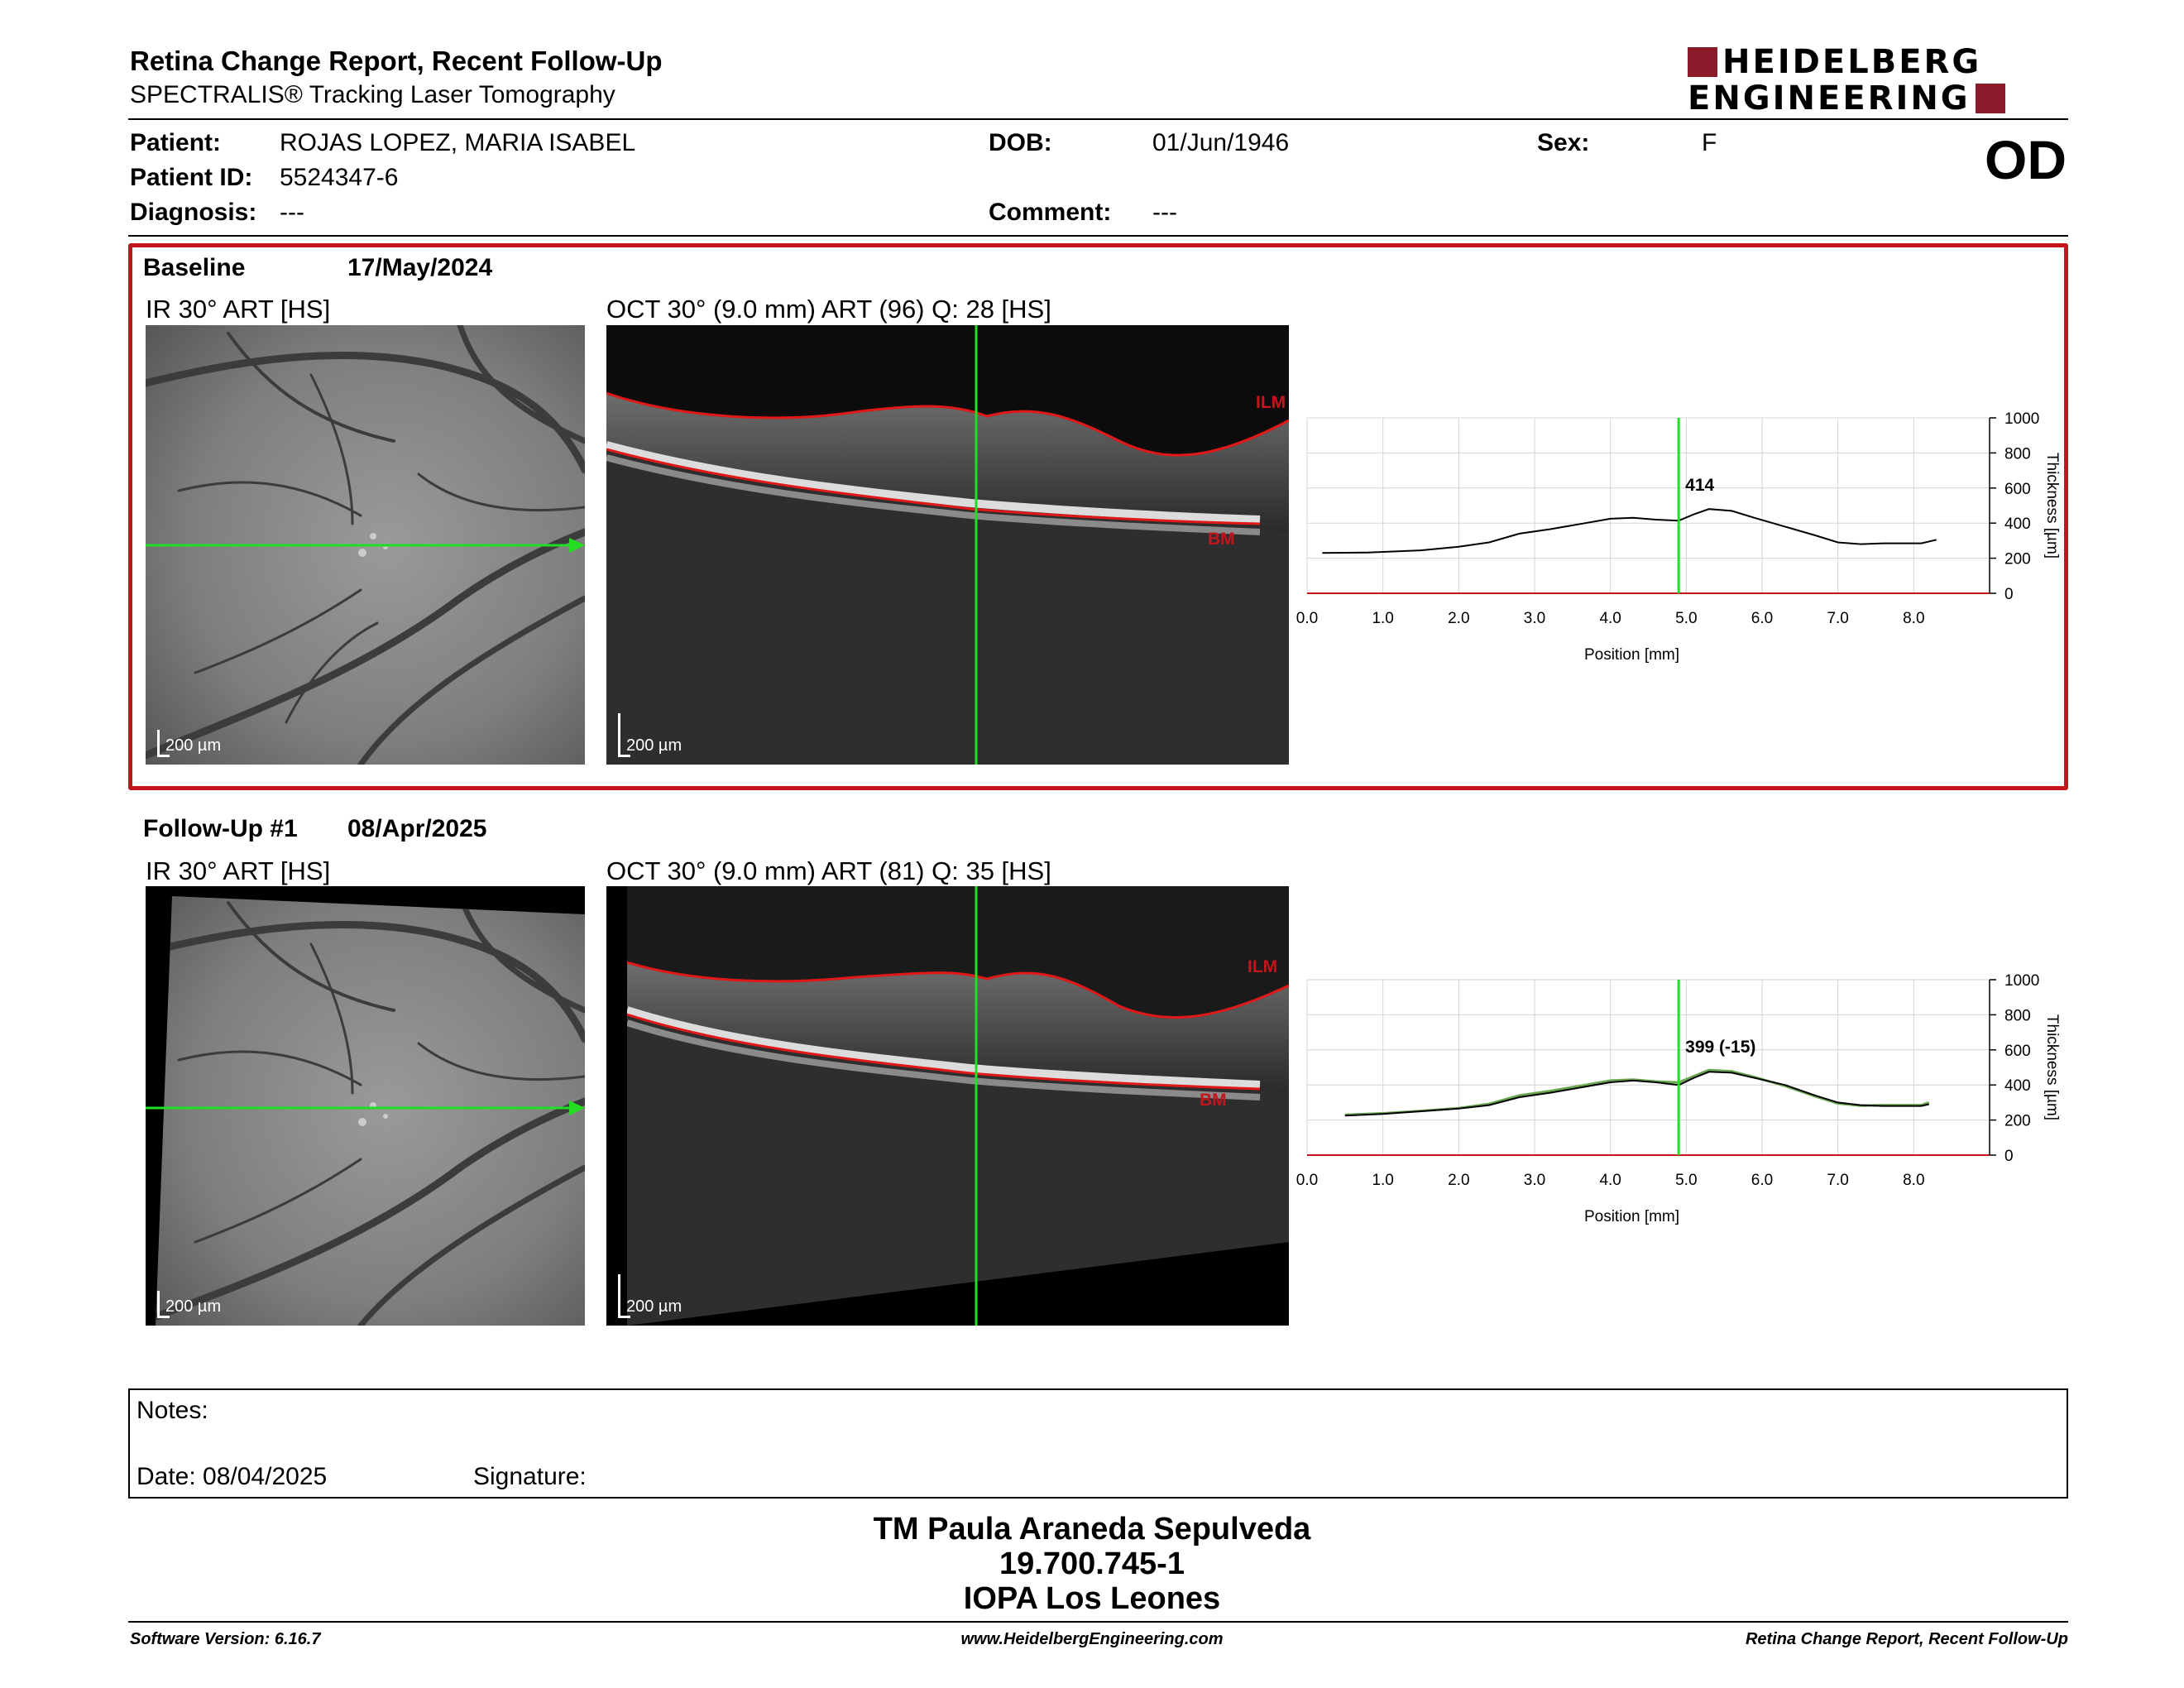 The image size is (2184, 1688). Describe the element at coordinates (667, 1296) in the screenshot. I see `followup-oct-scale-bar: 200 µm` at that location.